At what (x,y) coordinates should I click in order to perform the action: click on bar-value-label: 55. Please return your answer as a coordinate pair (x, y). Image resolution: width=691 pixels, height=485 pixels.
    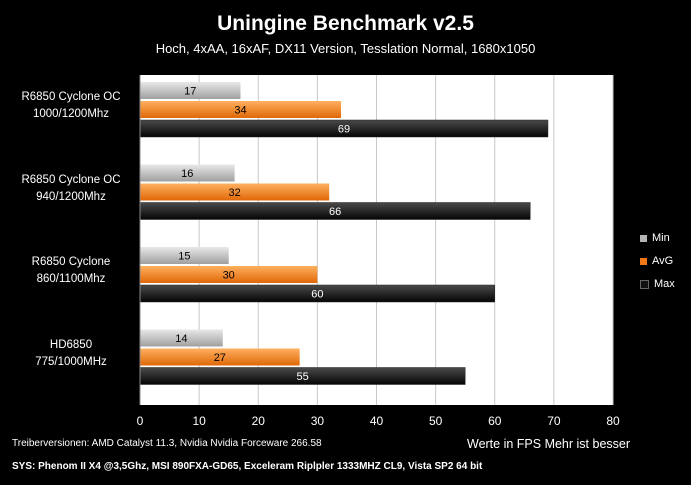
    Looking at the image, I should click on (302, 377).